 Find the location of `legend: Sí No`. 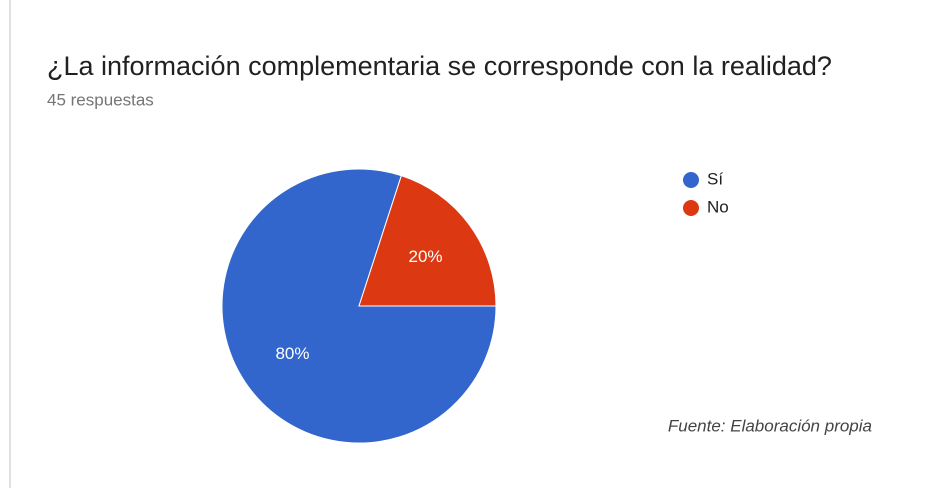

legend: Sí No is located at coordinates (706, 192).